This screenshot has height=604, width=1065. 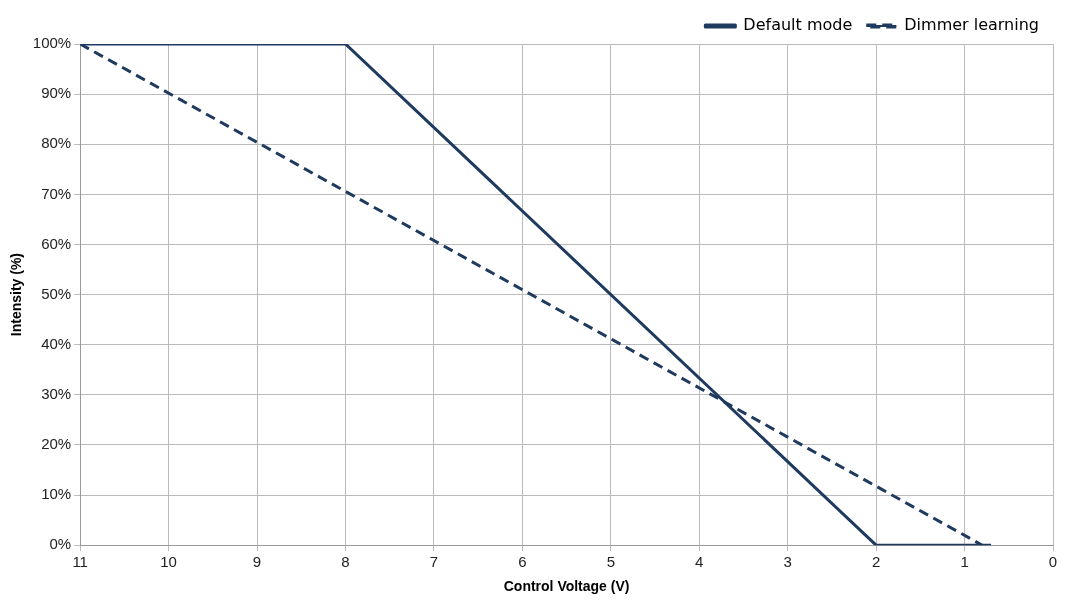 What do you see at coordinates (56, 343) in the screenshot?
I see `y-tick-label: 40%` at bounding box center [56, 343].